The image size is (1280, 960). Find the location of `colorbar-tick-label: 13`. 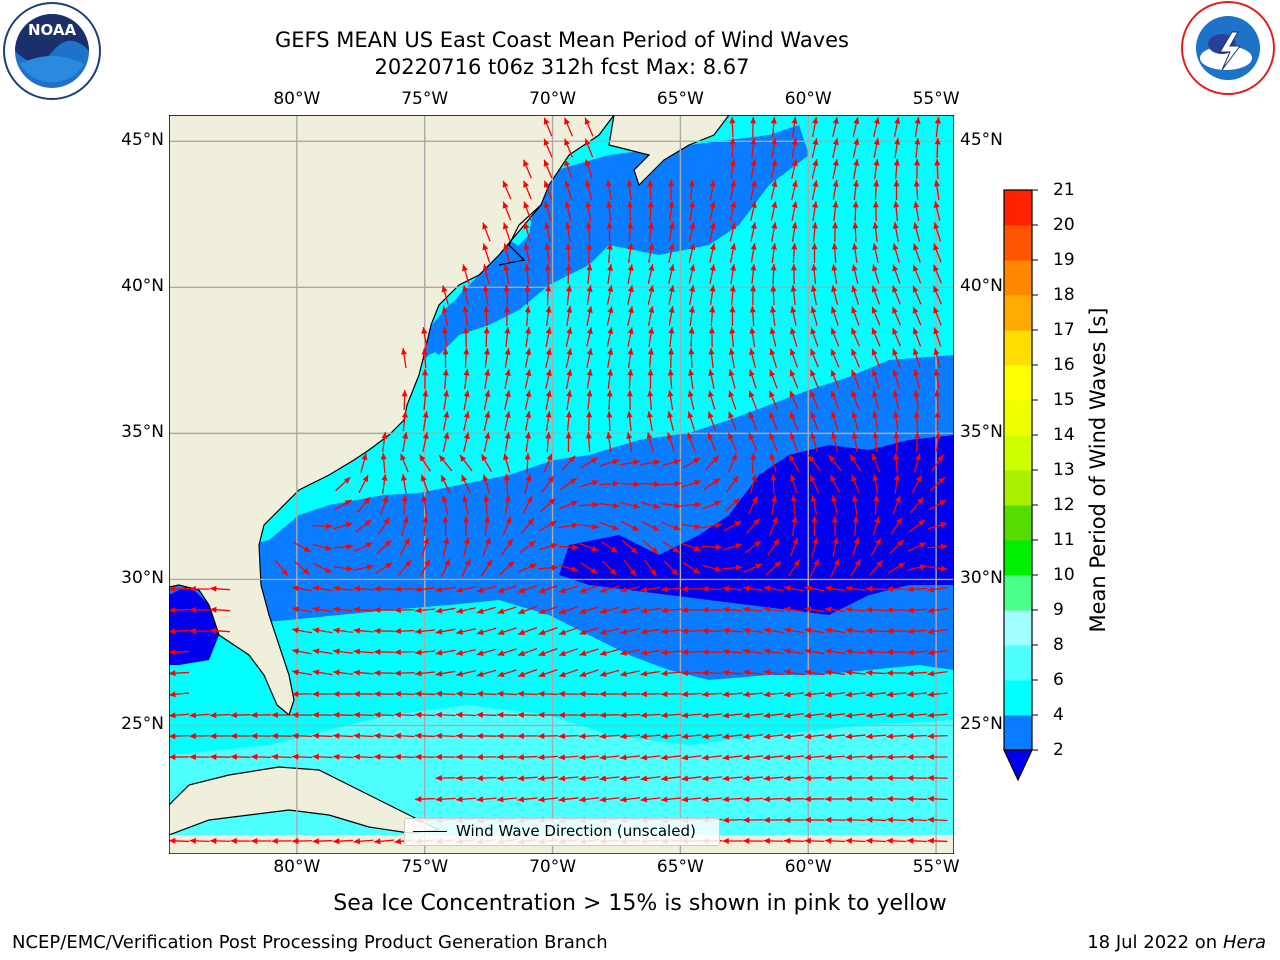

colorbar-tick-label: 13 is located at coordinates (1064, 470).